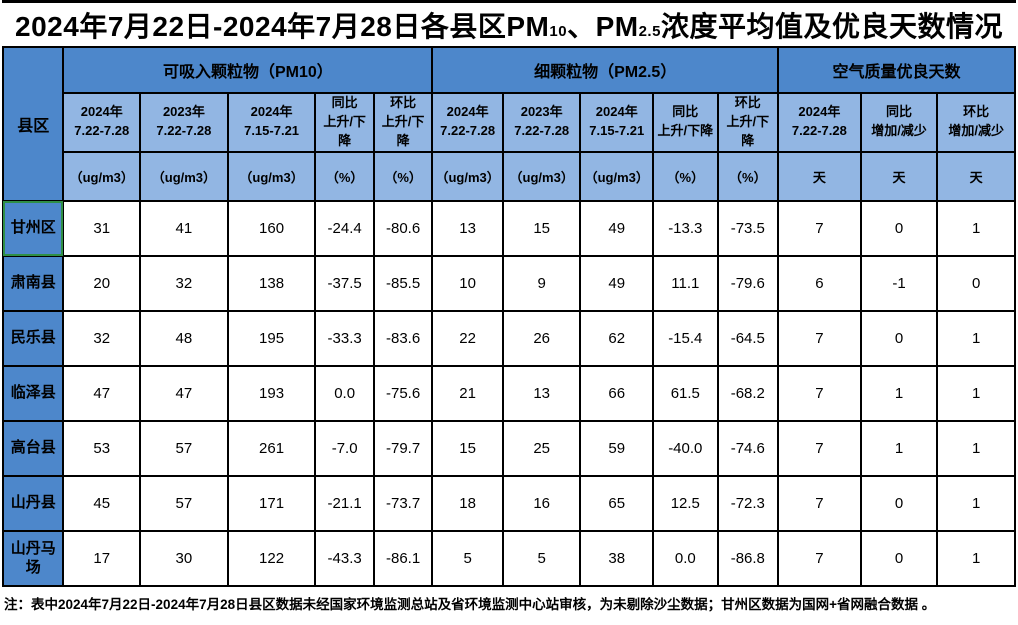 Image resolution: width=1018 pixels, height=625 pixels. I want to click on data-cell: -7.0, so click(344, 448).